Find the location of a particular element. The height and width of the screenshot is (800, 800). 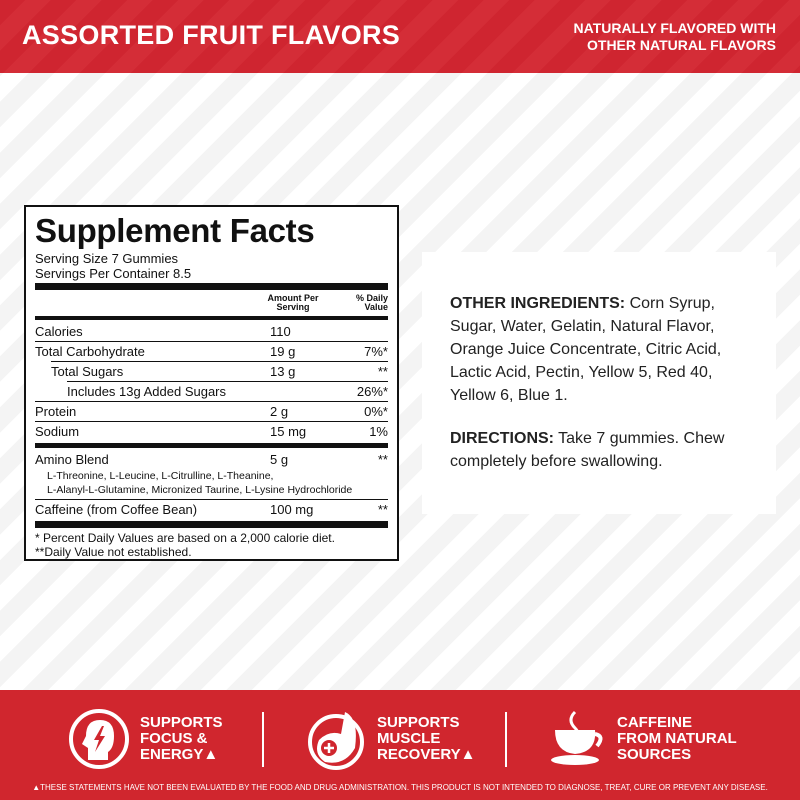

table-row: Sodium 15 mg 1% is located at coordinates (211, 431).